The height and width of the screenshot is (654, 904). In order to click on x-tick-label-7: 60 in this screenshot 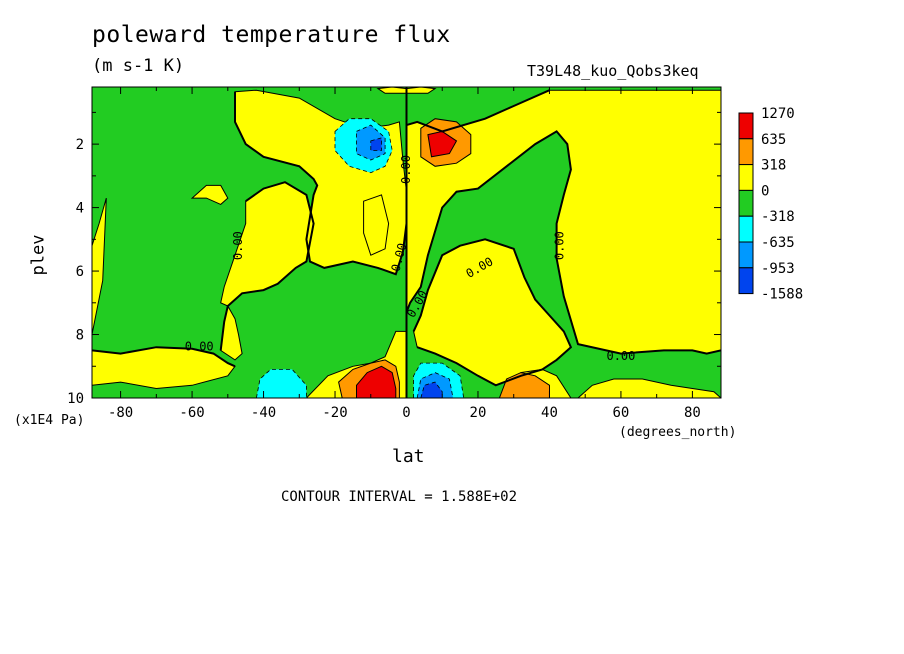, I will do `click(621, 413)`.